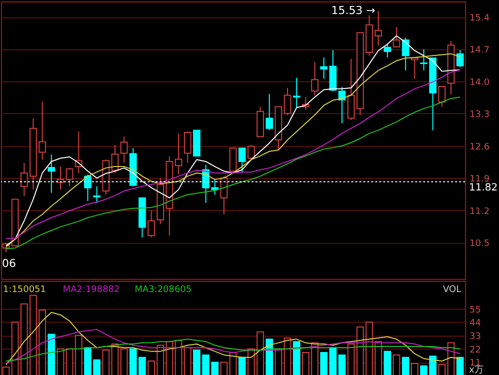 The height and width of the screenshot is (375, 499). I want to click on y-tick-label: 12.6, so click(480, 147).